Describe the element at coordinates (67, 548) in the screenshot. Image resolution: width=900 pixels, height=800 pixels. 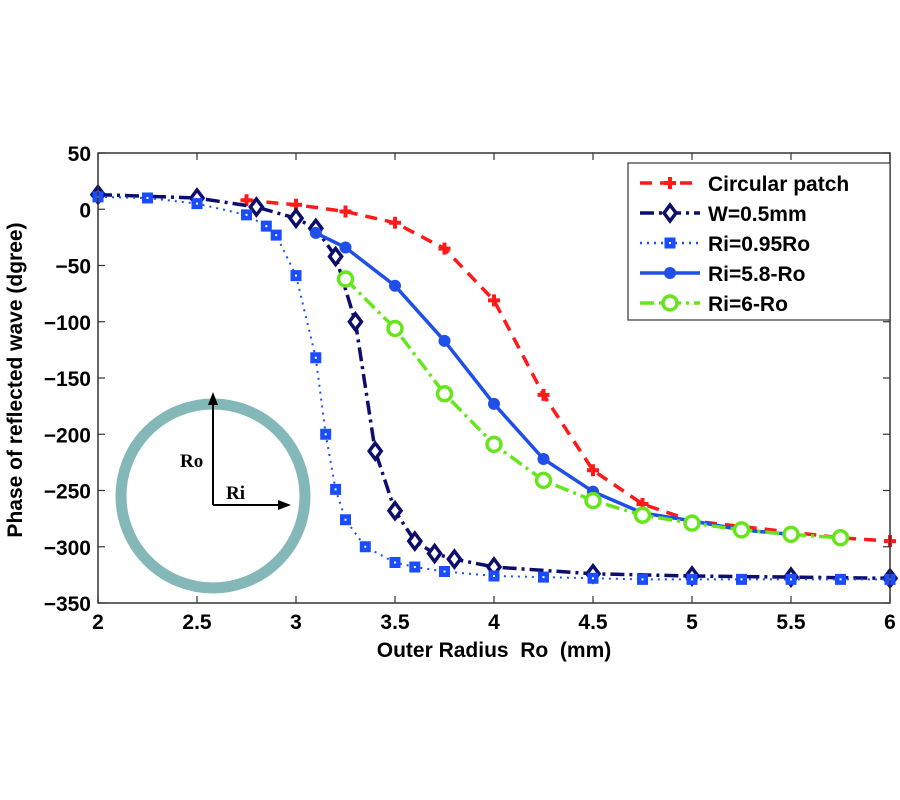
I see `y-tick-label: −300` at that location.